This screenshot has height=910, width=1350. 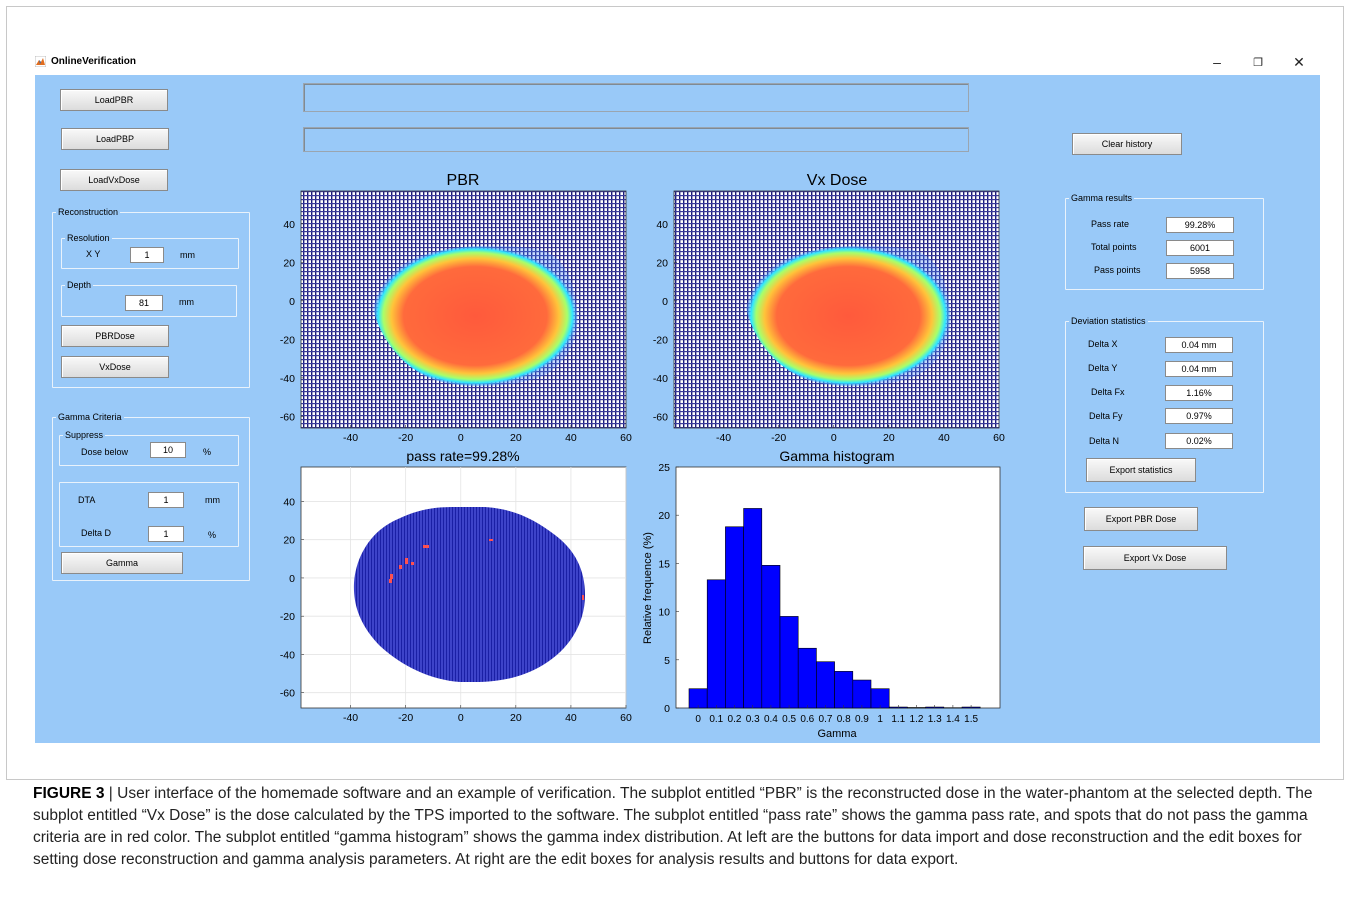 What do you see at coordinates (844, 719) in the screenshot?
I see `x-tick-label: 0.8` at bounding box center [844, 719].